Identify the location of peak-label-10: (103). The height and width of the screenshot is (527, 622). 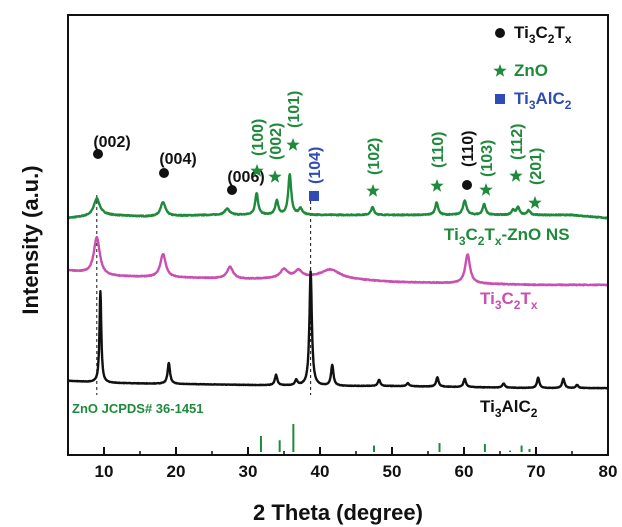
(487, 158).